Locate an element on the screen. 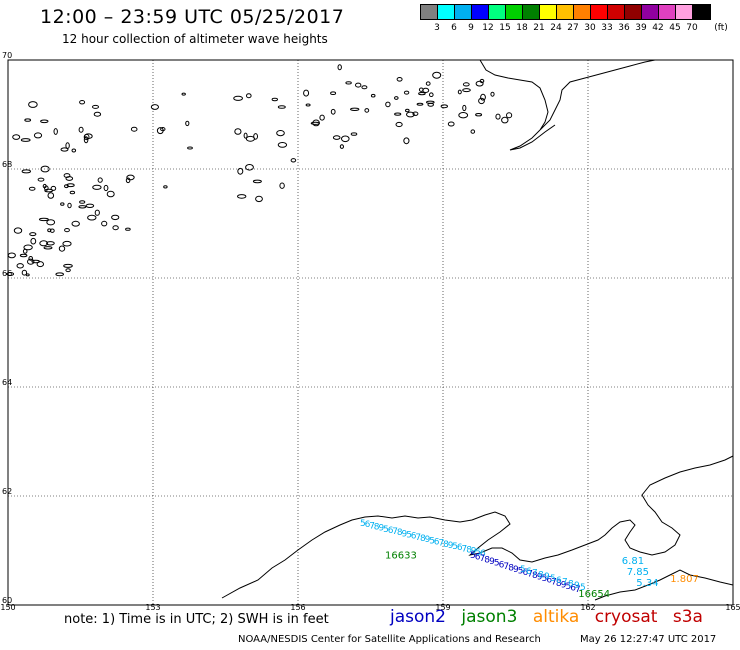 The height and width of the screenshot is (650, 740). coastline-inlet is located at coordinates (532, 137).